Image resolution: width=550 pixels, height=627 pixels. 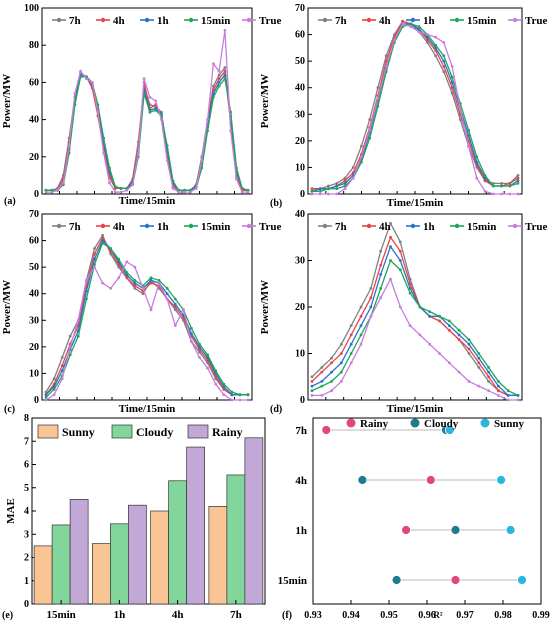 What do you see at coordinates (101, 574) in the screenshot?
I see `bar-sunny` at bounding box center [101, 574].